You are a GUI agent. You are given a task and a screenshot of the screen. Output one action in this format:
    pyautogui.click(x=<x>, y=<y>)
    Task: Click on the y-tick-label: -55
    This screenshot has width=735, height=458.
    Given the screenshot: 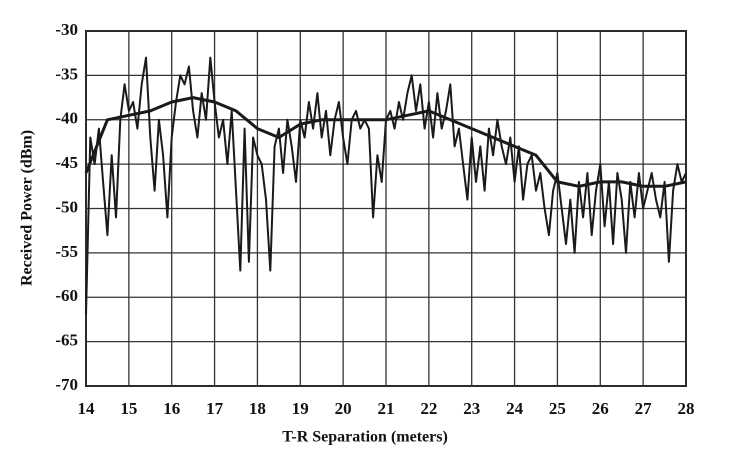 What is the action you would take?
    pyautogui.click(x=66, y=251)
    